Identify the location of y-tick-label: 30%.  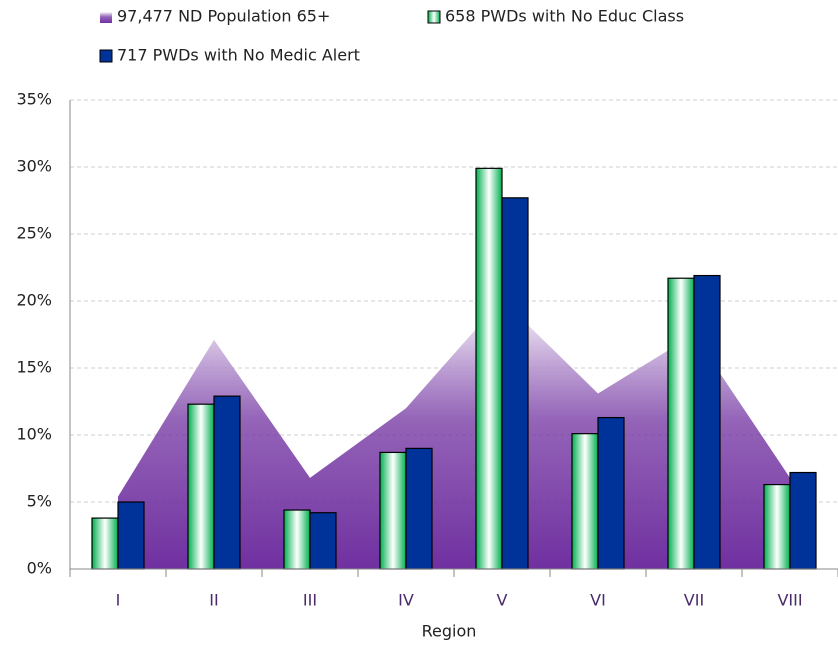
(34, 166).